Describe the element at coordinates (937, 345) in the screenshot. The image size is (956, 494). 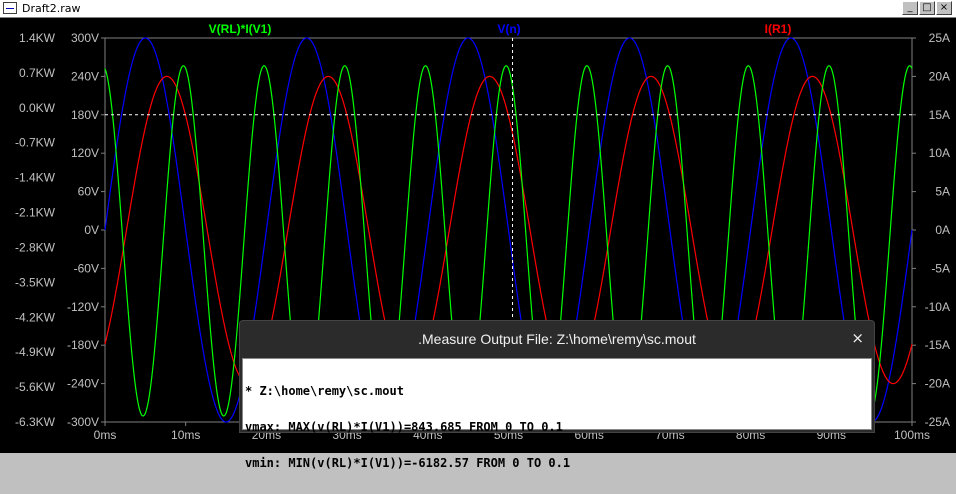
I see `current-axis-label: -15A` at that location.